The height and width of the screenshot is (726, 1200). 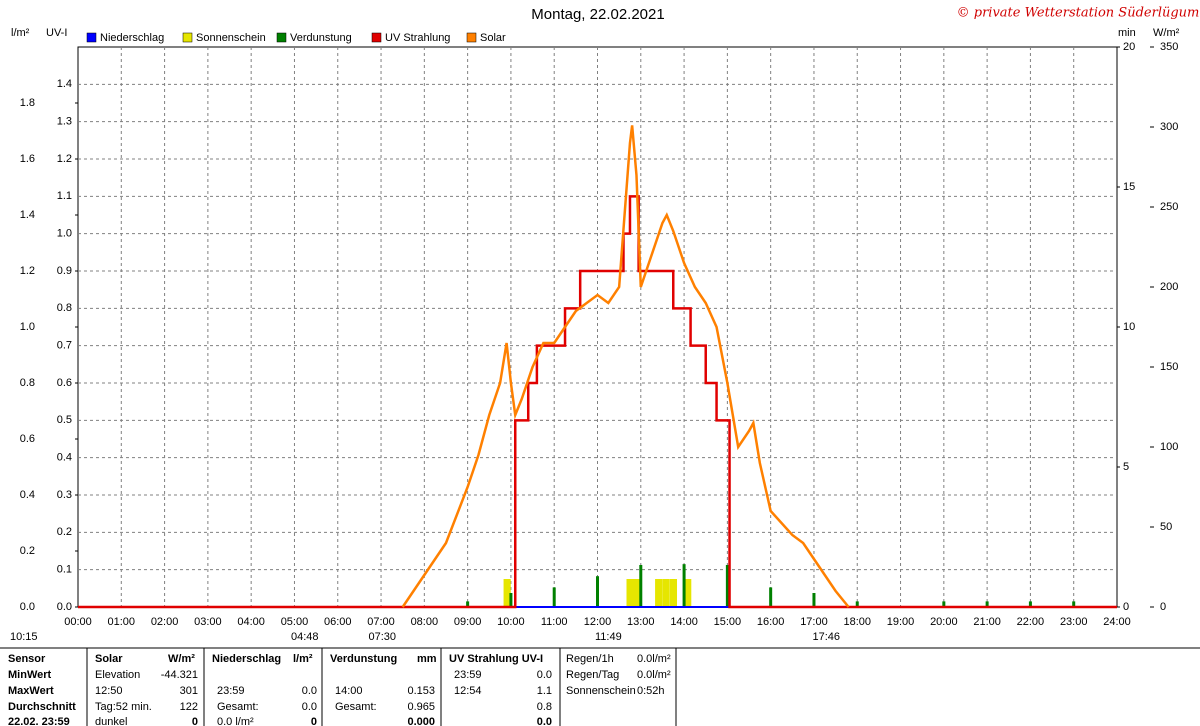 I want to click on y3-tick-label: 5, so click(x=1126, y=467).